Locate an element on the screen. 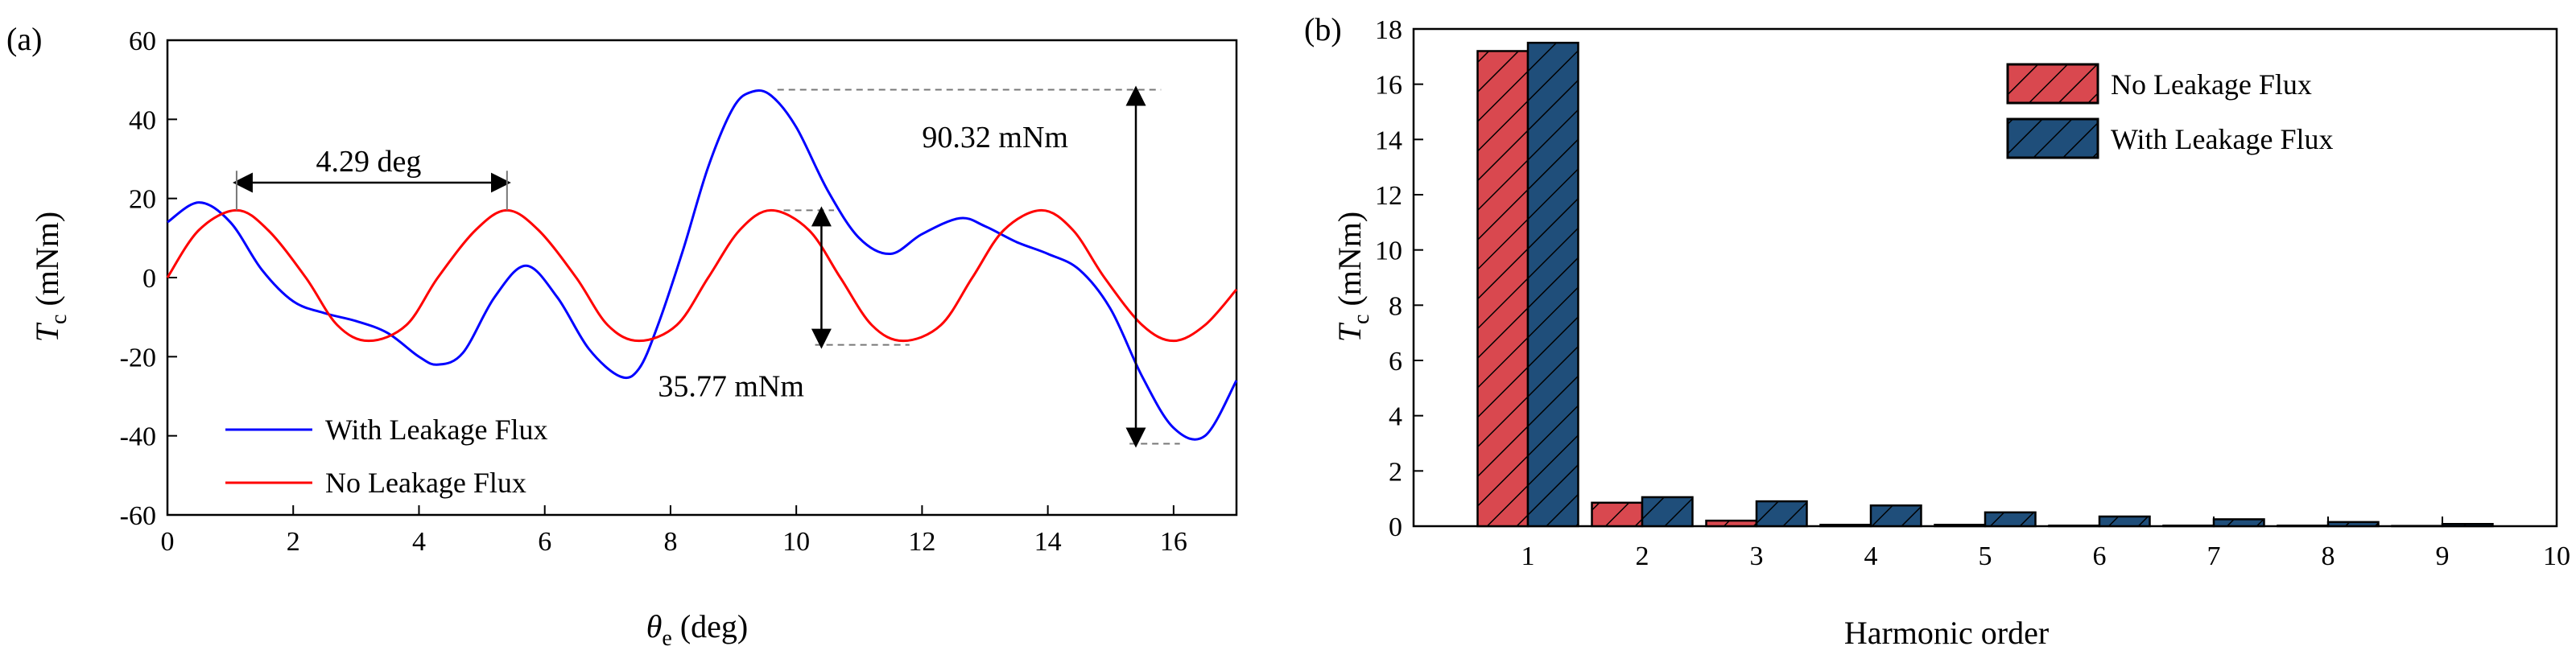 This screenshot has height=671, width=2576. y-axis-label-b: Tc (mNm) is located at coordinates (1352, 277).